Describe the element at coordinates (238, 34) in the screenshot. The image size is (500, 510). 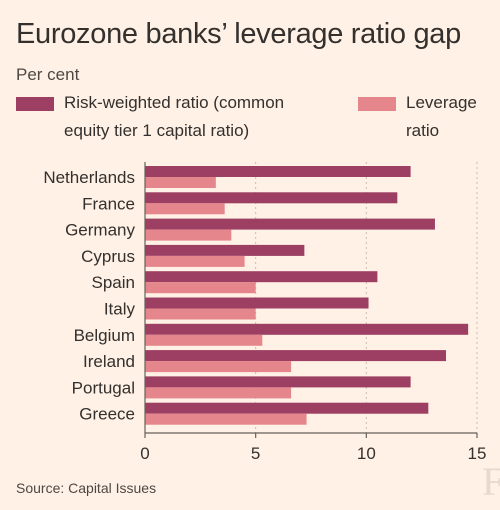
I see `chart-title: Eurozone banks’ leverage ratio gap` at that location.